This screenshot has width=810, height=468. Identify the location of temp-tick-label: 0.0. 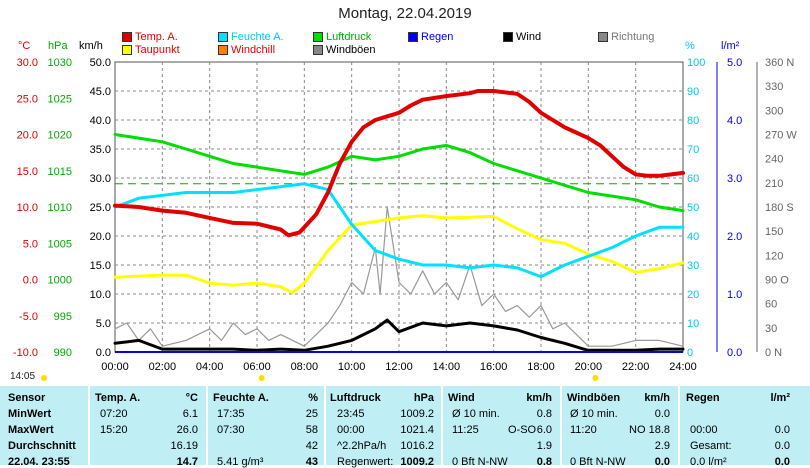
(30, 281).